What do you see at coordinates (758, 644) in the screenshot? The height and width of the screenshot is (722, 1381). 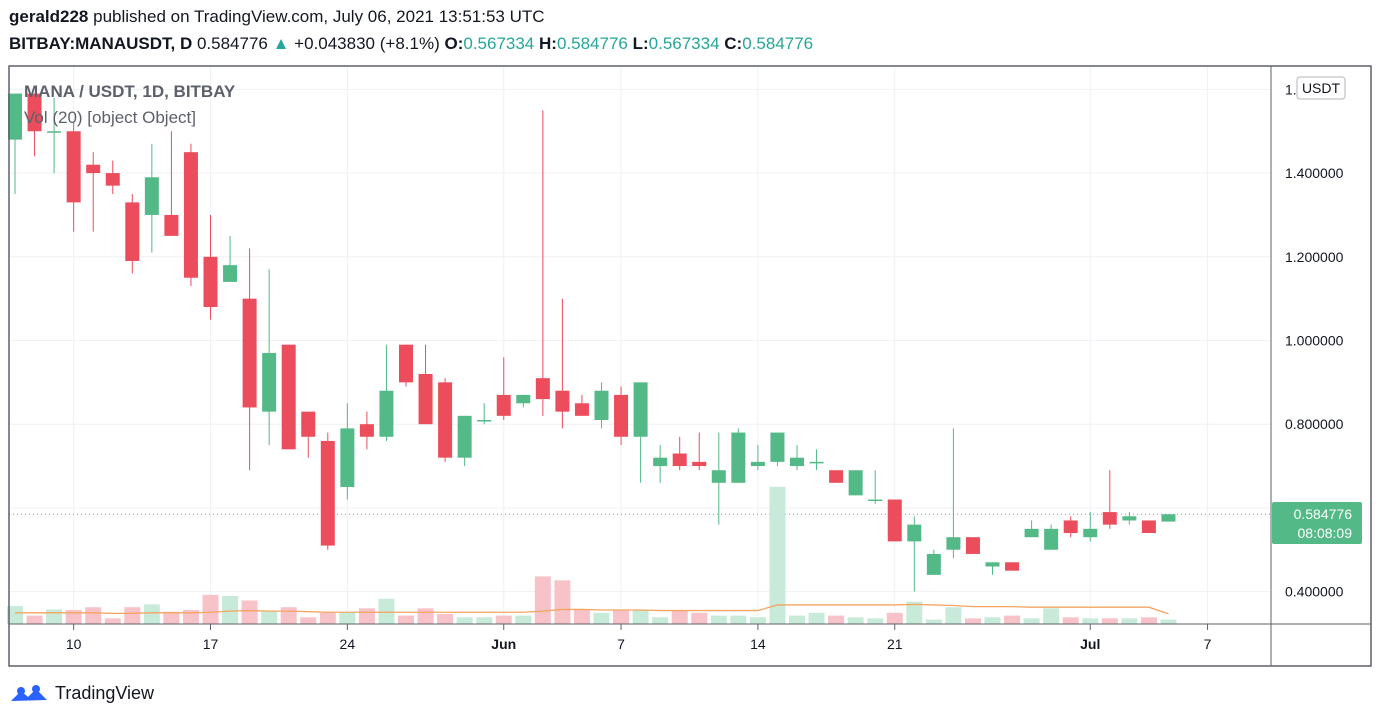 I see `time-tick-label: 14` at bounding box center [758, 644].